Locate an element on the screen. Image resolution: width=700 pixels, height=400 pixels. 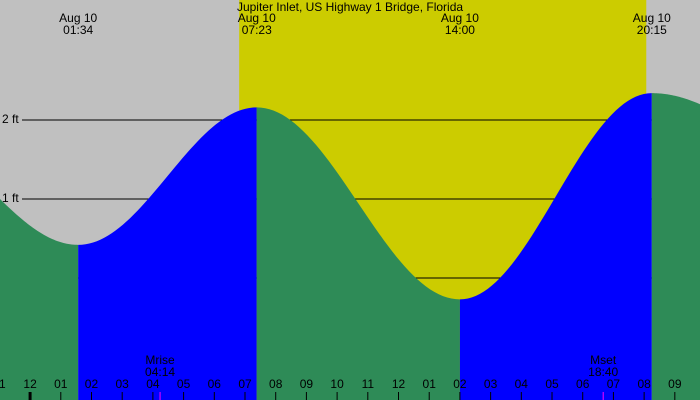
moon-time: 18:40 is located at coordinates (603, 372).